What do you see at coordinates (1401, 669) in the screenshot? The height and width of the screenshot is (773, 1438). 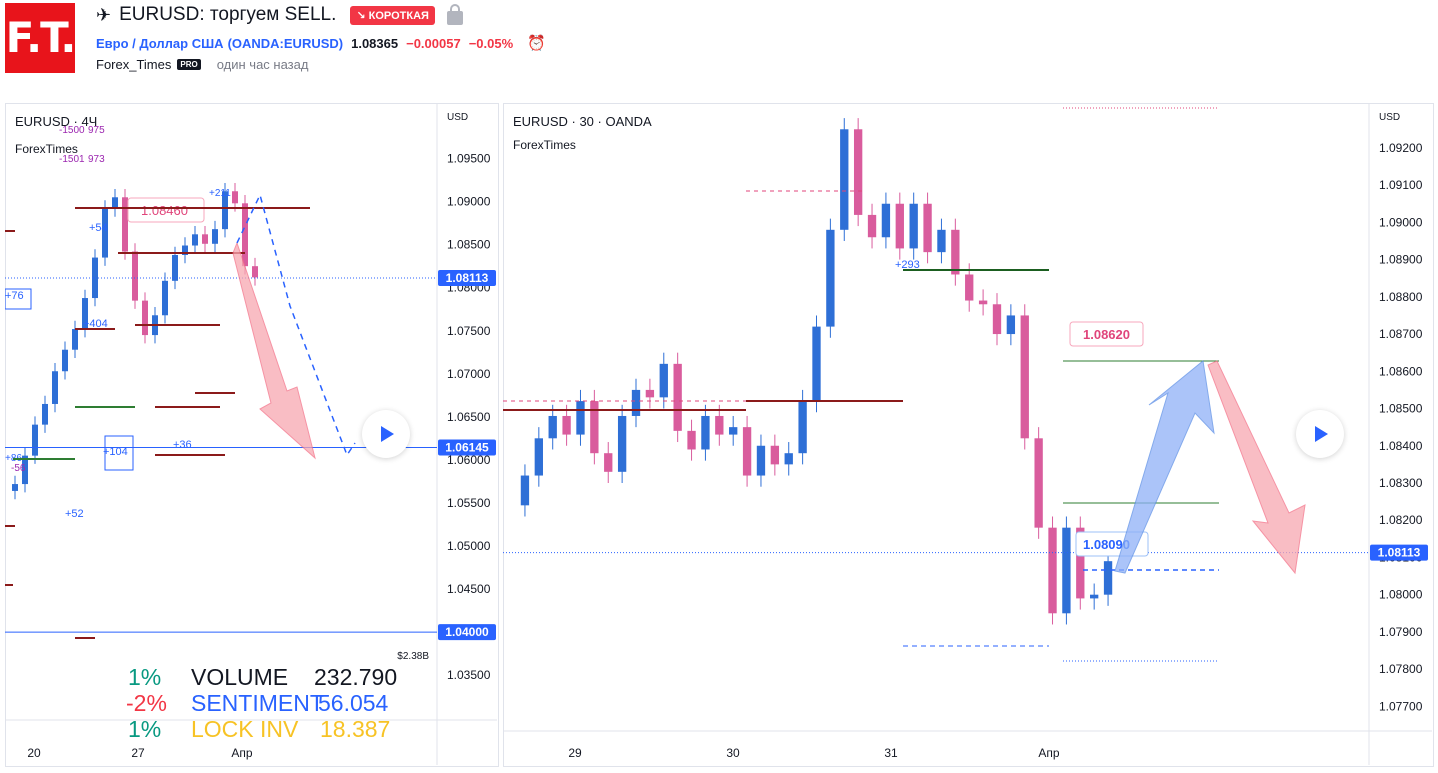 I see `y-tick-label: 1.07800` at bounding box center [1401, 669].